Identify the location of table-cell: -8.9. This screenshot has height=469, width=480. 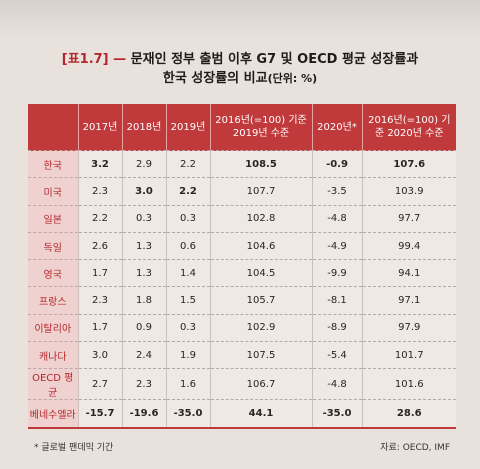
(337, 327).